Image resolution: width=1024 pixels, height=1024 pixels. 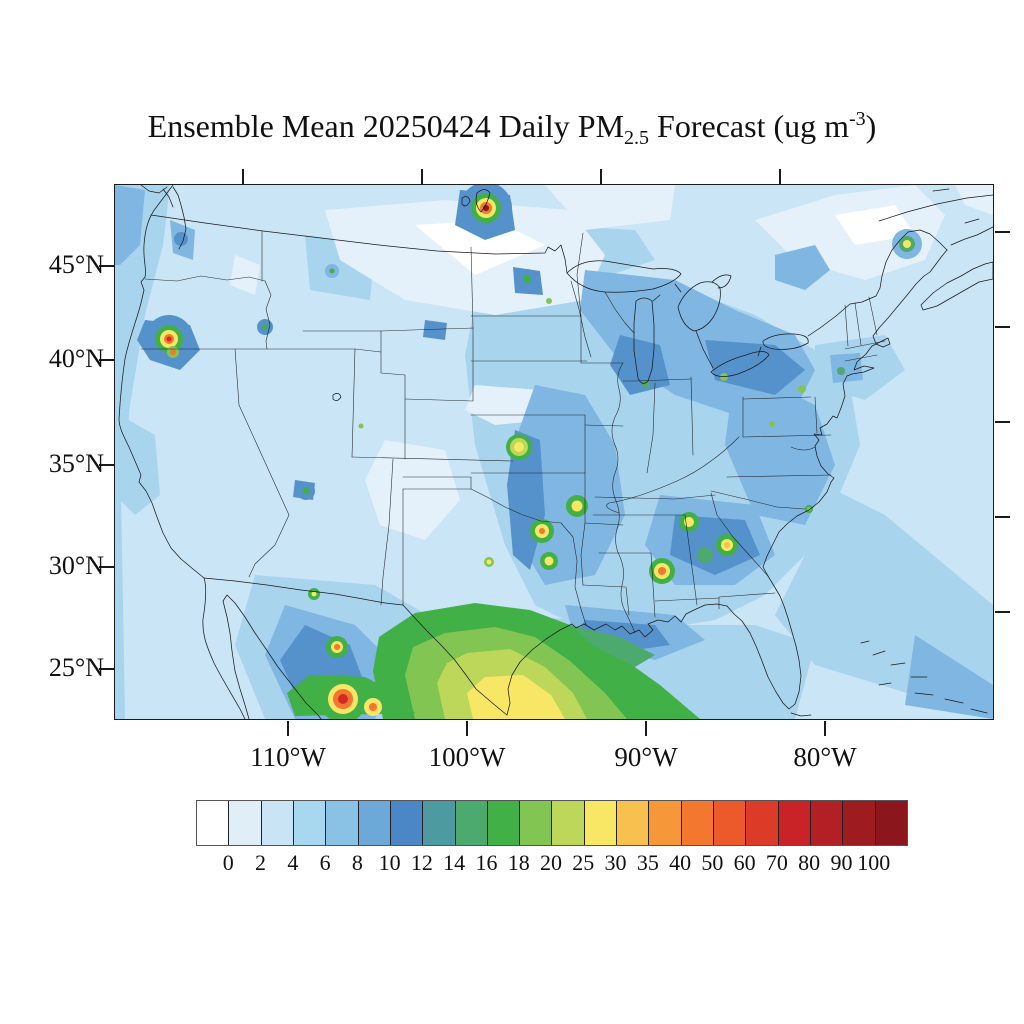 What do you see at coordinates (549, 301) in the screenshot?
I see `hotspot-twin-cities` at bounding box center [549, 301].